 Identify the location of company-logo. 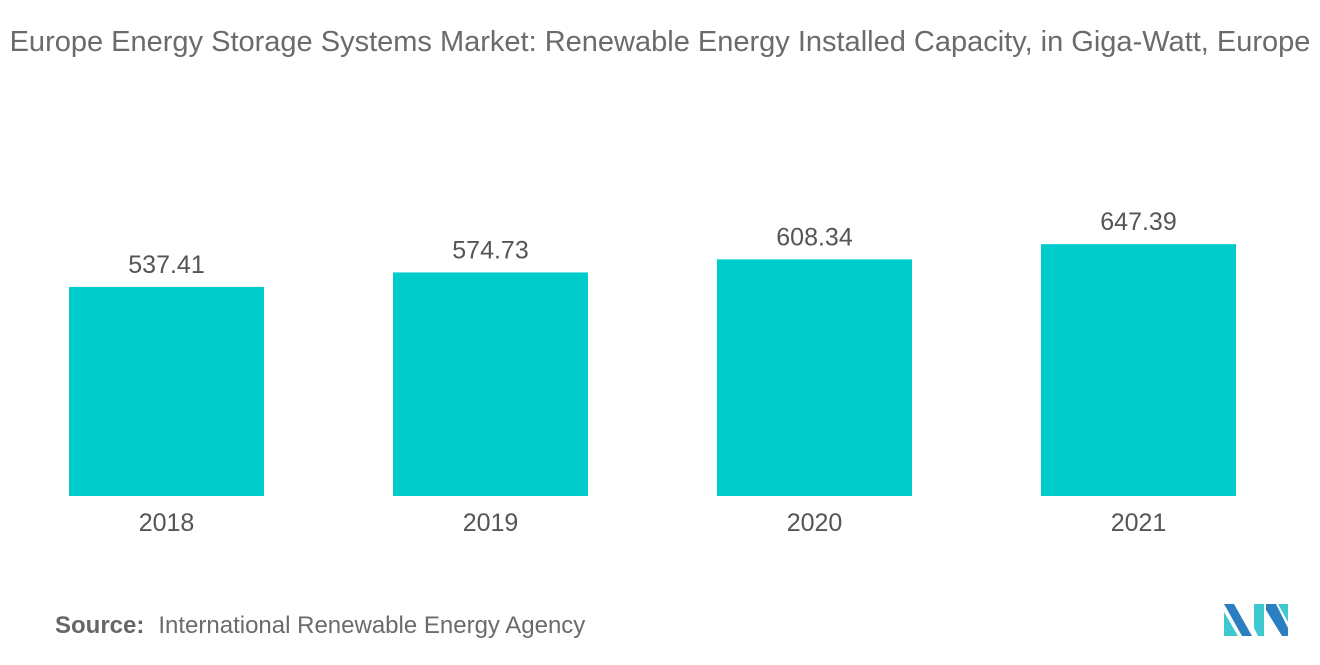
(1256, 620).